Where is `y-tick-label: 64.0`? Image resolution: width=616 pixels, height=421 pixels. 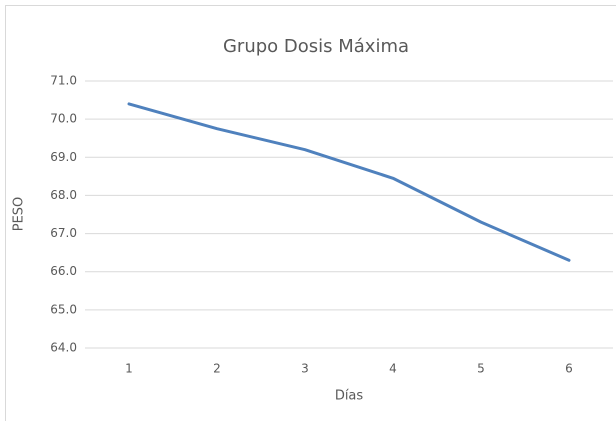
y-tick-label: 64.0 is located at coordinates (63, 348).